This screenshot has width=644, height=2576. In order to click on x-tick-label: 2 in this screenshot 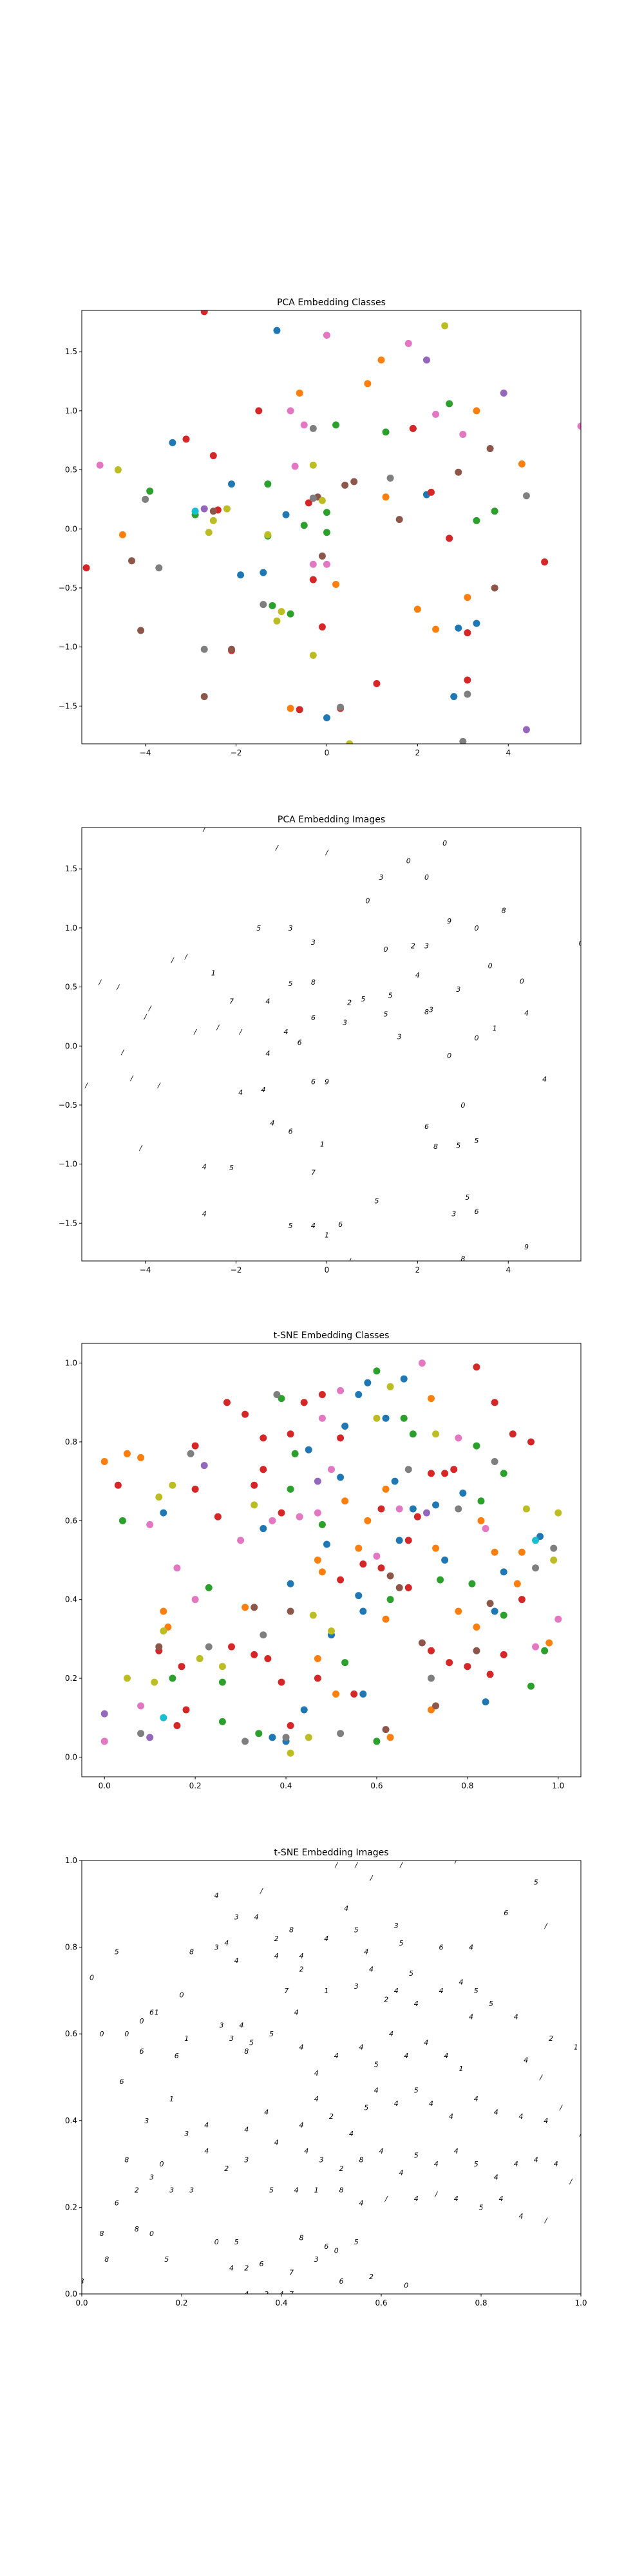, I will do `click(418, 1269)`.